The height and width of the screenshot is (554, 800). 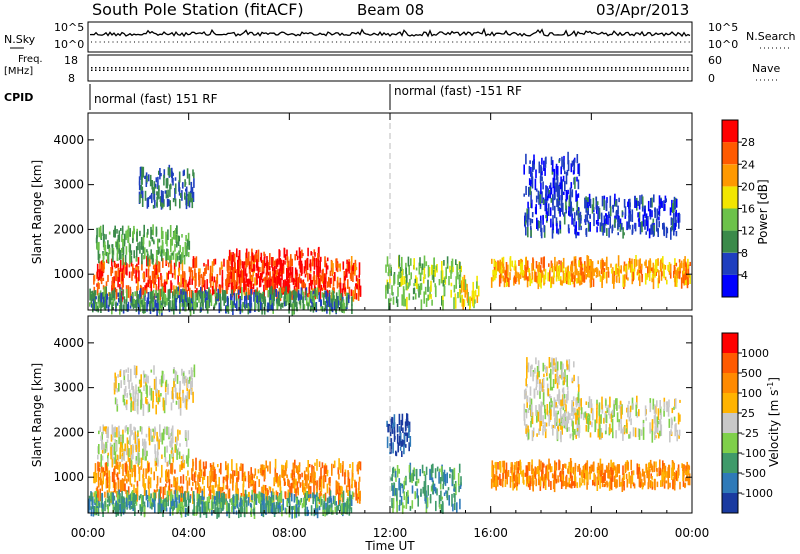 What do you see at coordinates (730, 241) in the screenshot?
I see `colorbar-swatch` at bounding box center [730, 241].